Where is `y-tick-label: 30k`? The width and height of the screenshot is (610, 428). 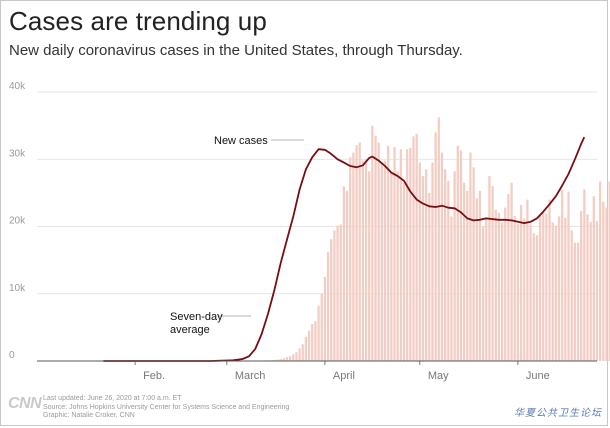
y-tick-label: 30k is located at coordinates (17, 153).